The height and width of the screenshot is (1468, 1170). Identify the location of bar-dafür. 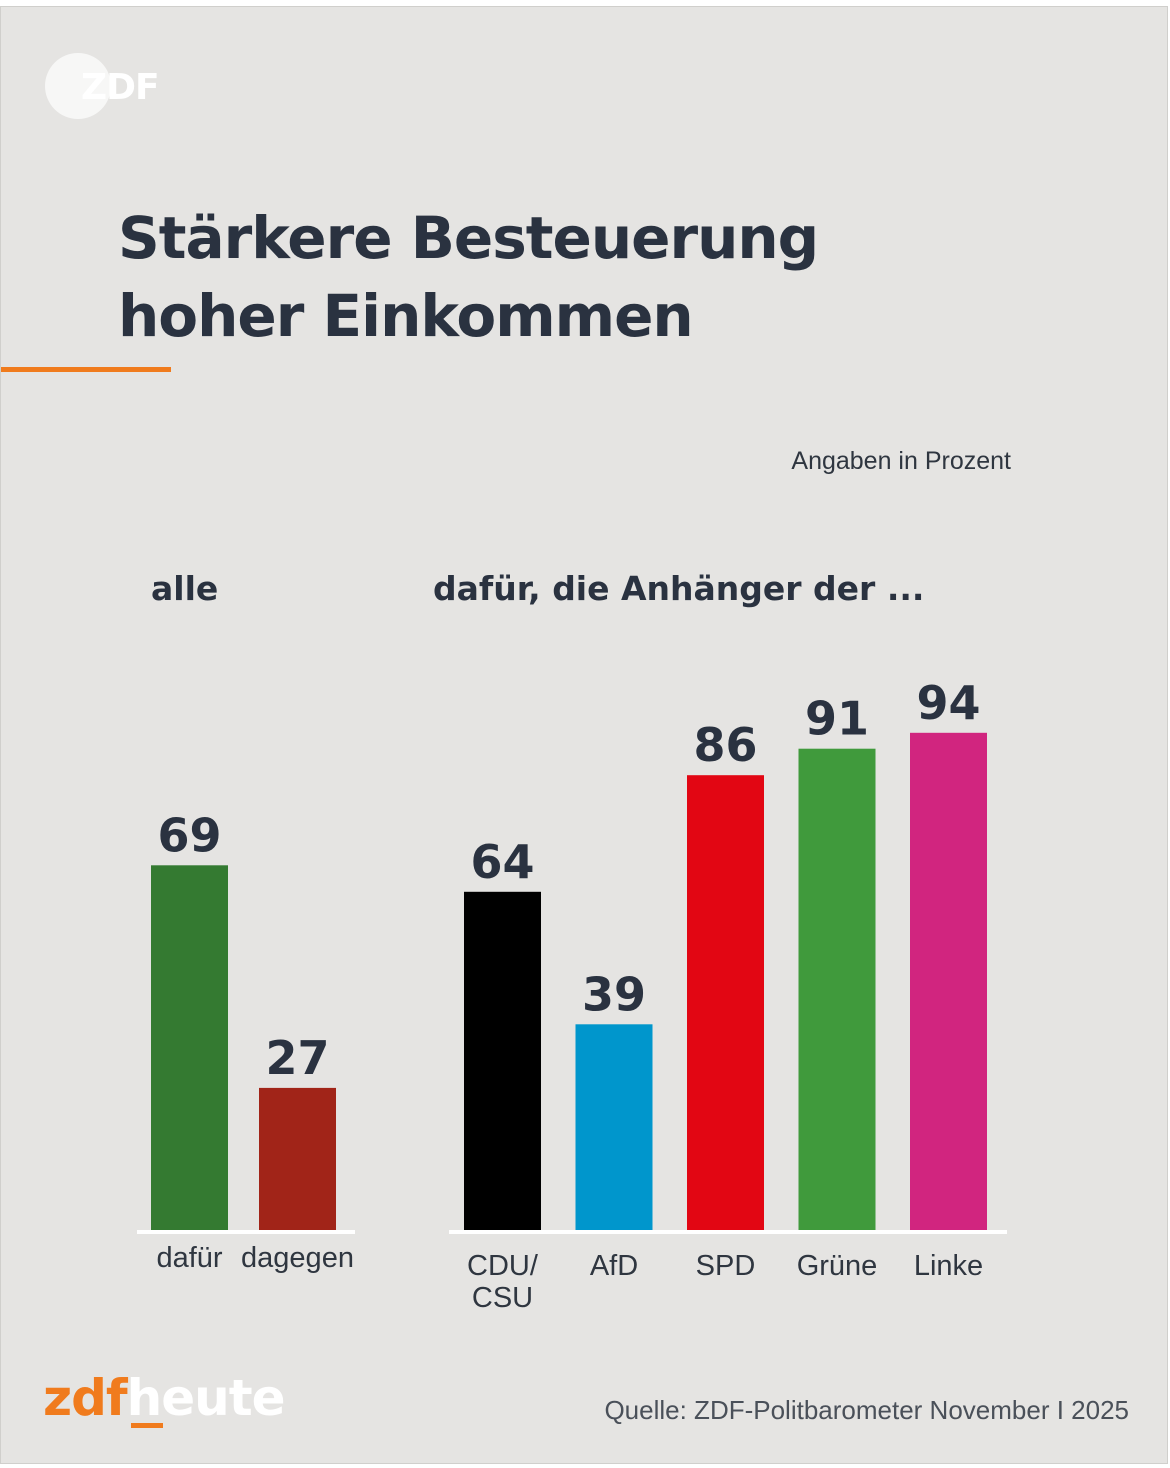
(189, 1048).